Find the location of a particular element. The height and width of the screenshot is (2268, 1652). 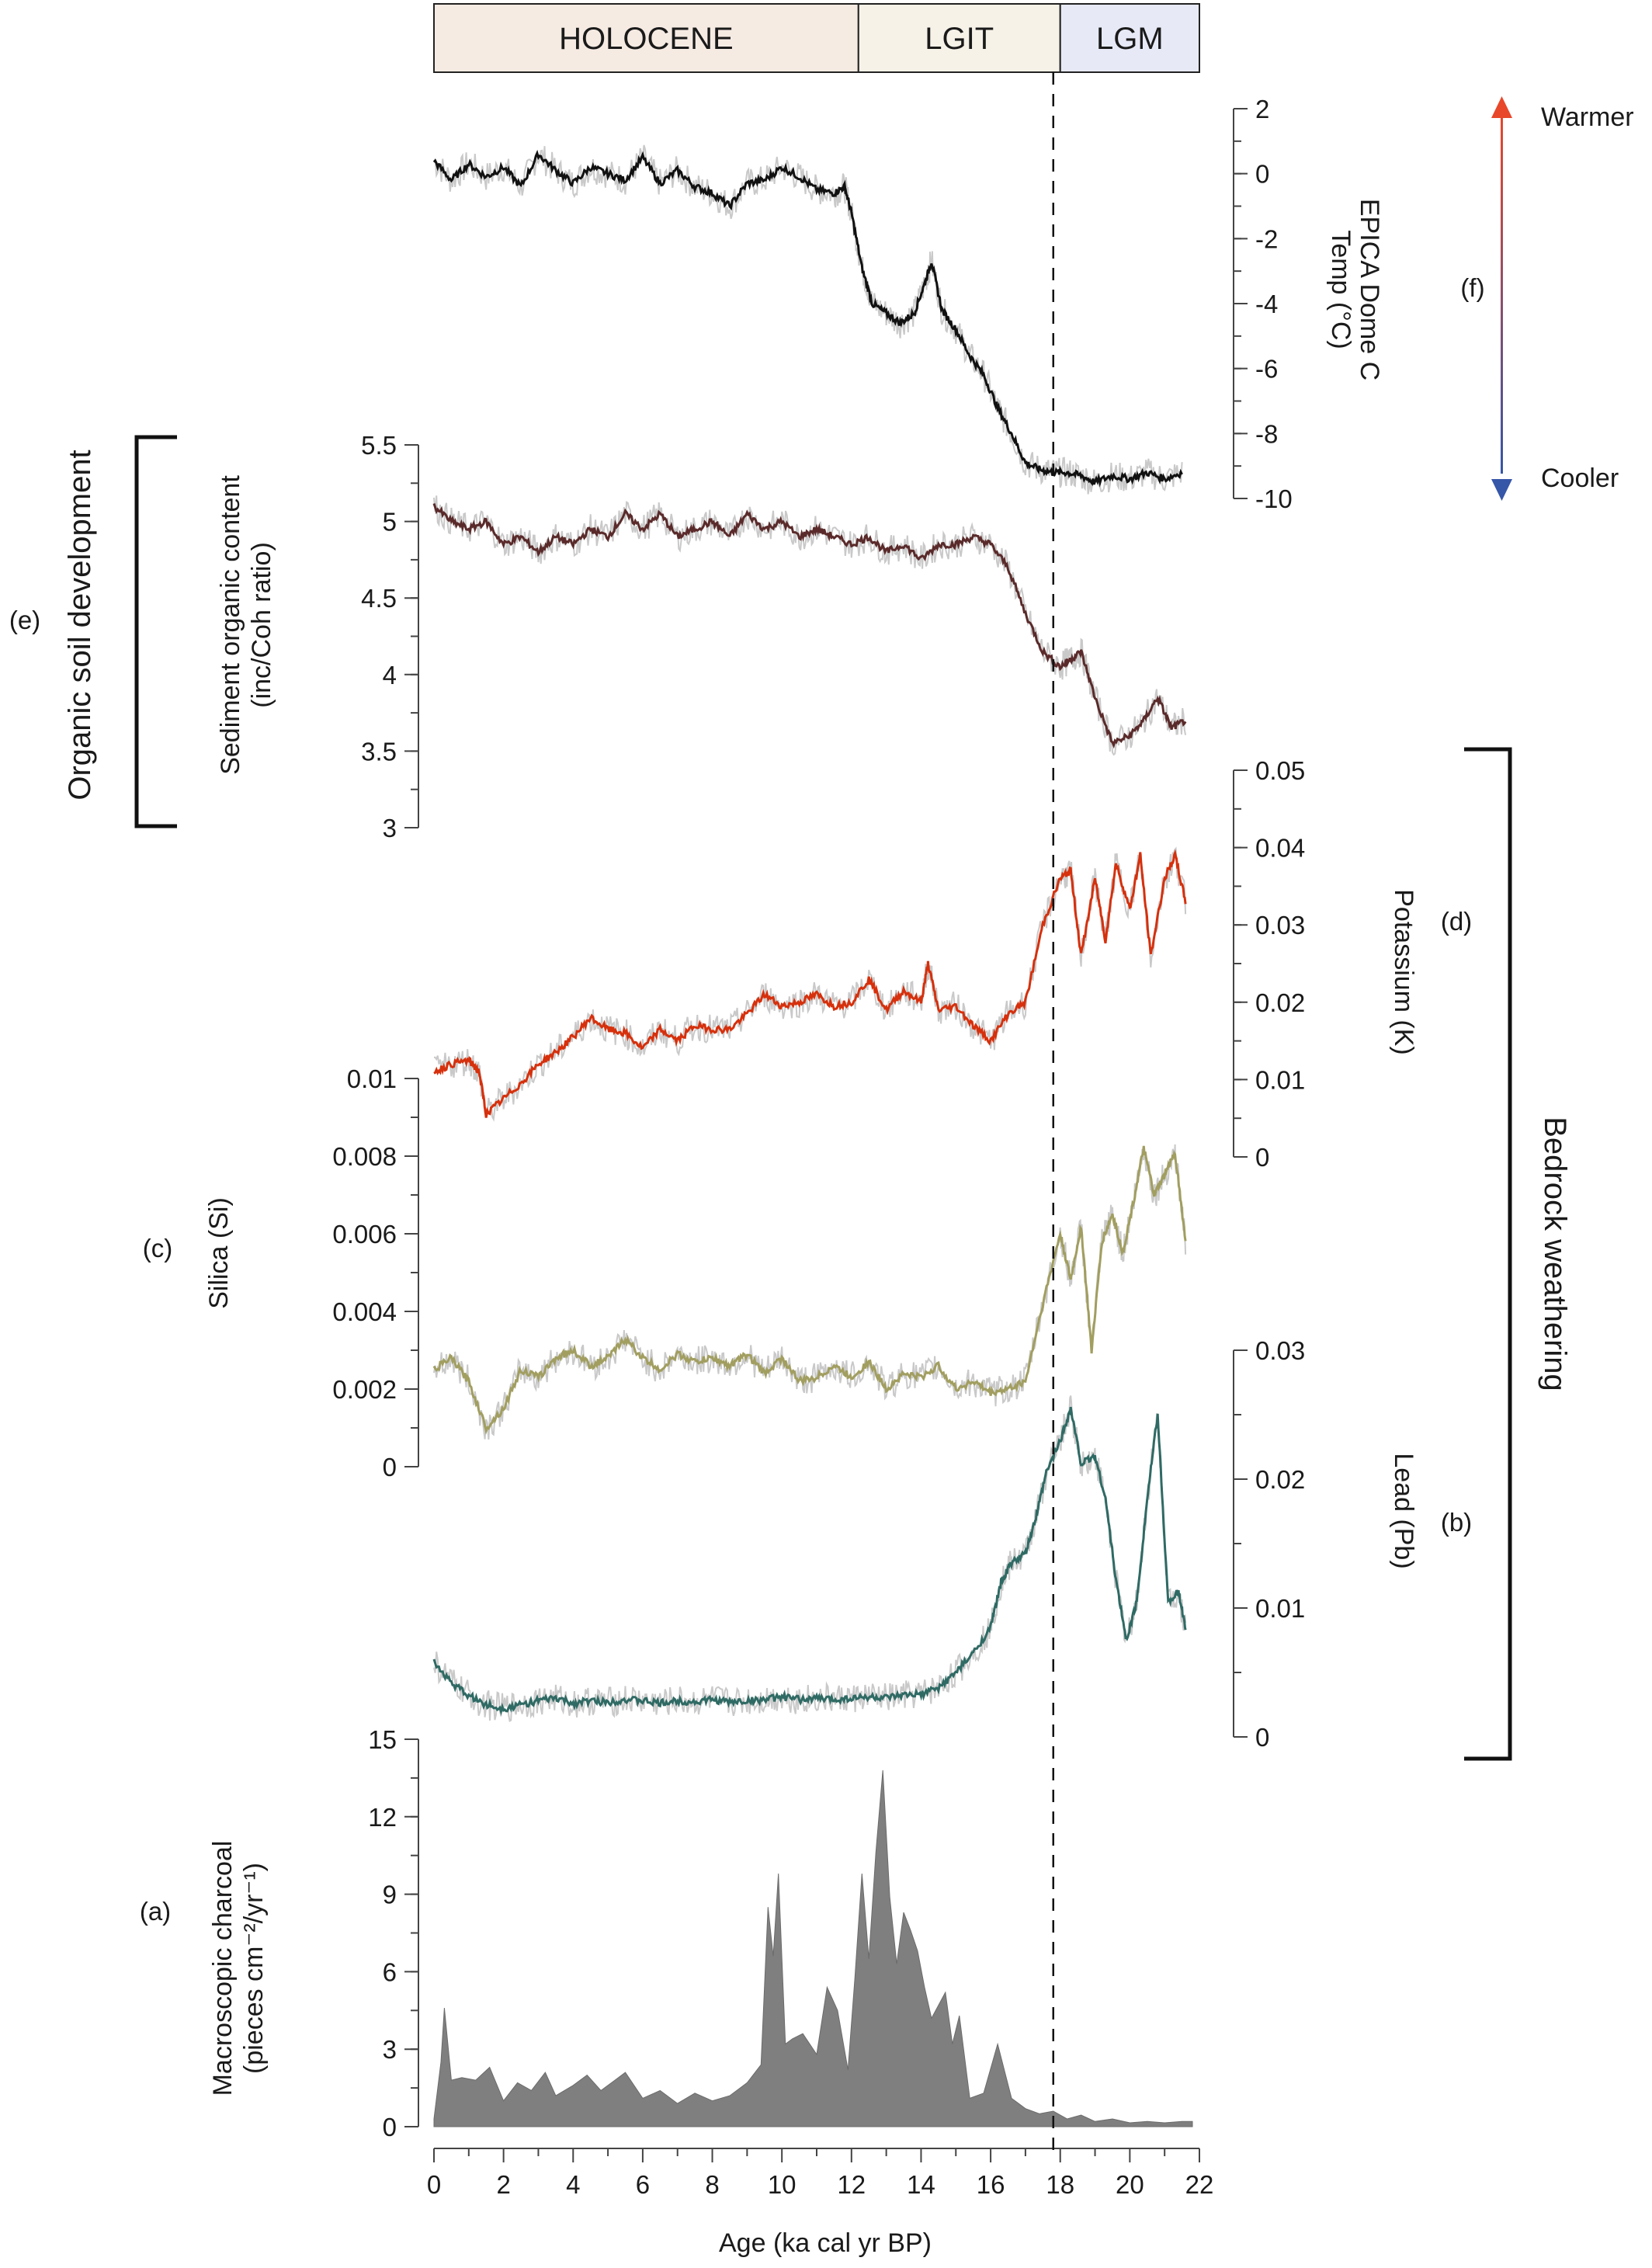

x-tick-label: 2 is located at coordinates (503, 2184).